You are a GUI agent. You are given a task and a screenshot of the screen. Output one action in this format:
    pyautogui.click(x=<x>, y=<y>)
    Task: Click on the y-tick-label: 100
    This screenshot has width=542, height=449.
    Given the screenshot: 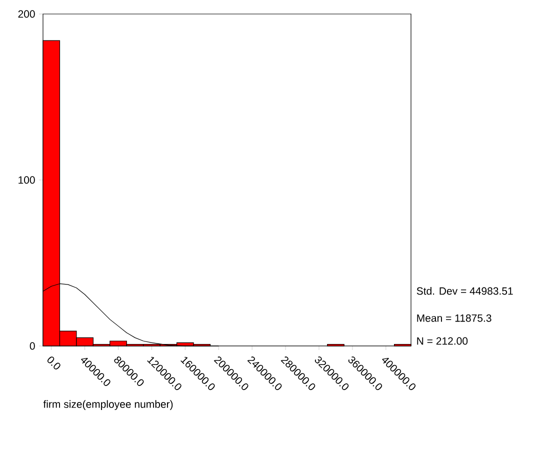 What is the action you would take?
    pyautogui.click(x=26, y=180)
    